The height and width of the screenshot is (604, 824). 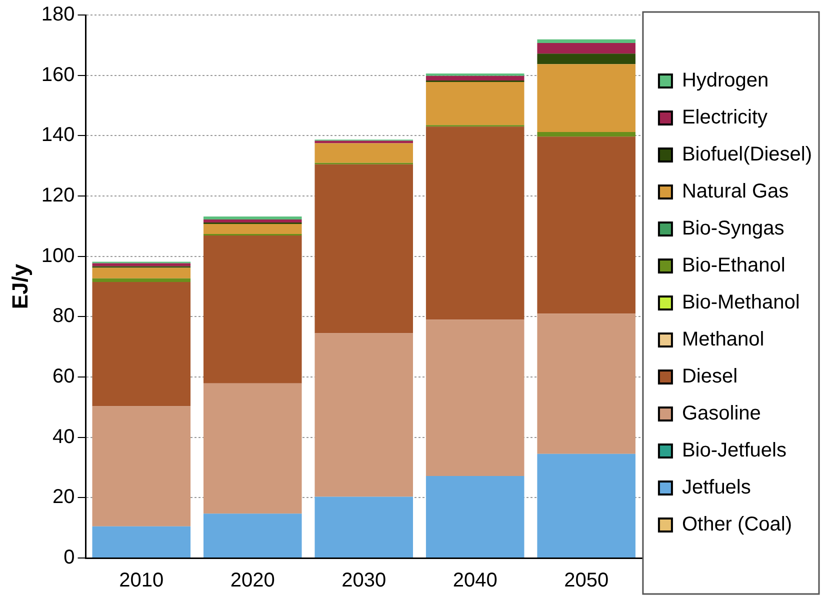 What do you see at coordinates (734, 265) in the screenshot?
I see `legend-label: Bio-Ethanol` at bounding box center [734, 265].